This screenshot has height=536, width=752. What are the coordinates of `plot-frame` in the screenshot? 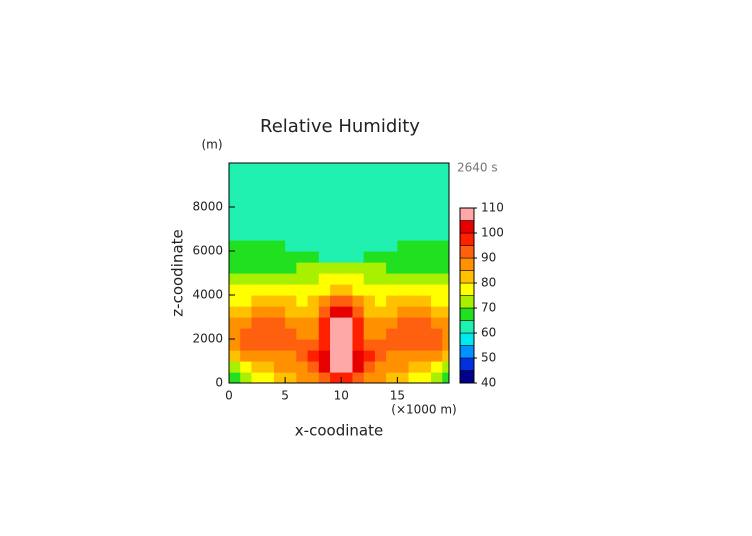 It's located at (339, 273).